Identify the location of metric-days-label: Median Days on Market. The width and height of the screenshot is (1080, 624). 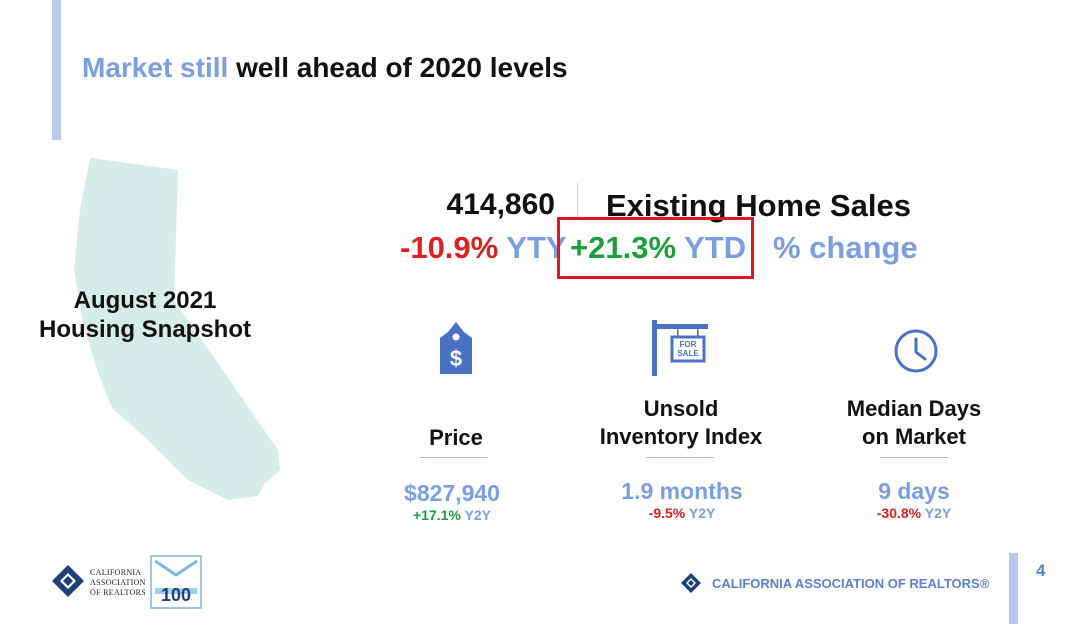
(914, 423).